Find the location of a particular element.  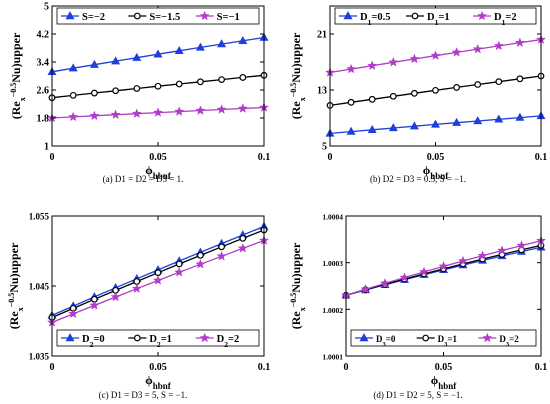

y-tick-label: 21 is located at coordinates (322, 35).